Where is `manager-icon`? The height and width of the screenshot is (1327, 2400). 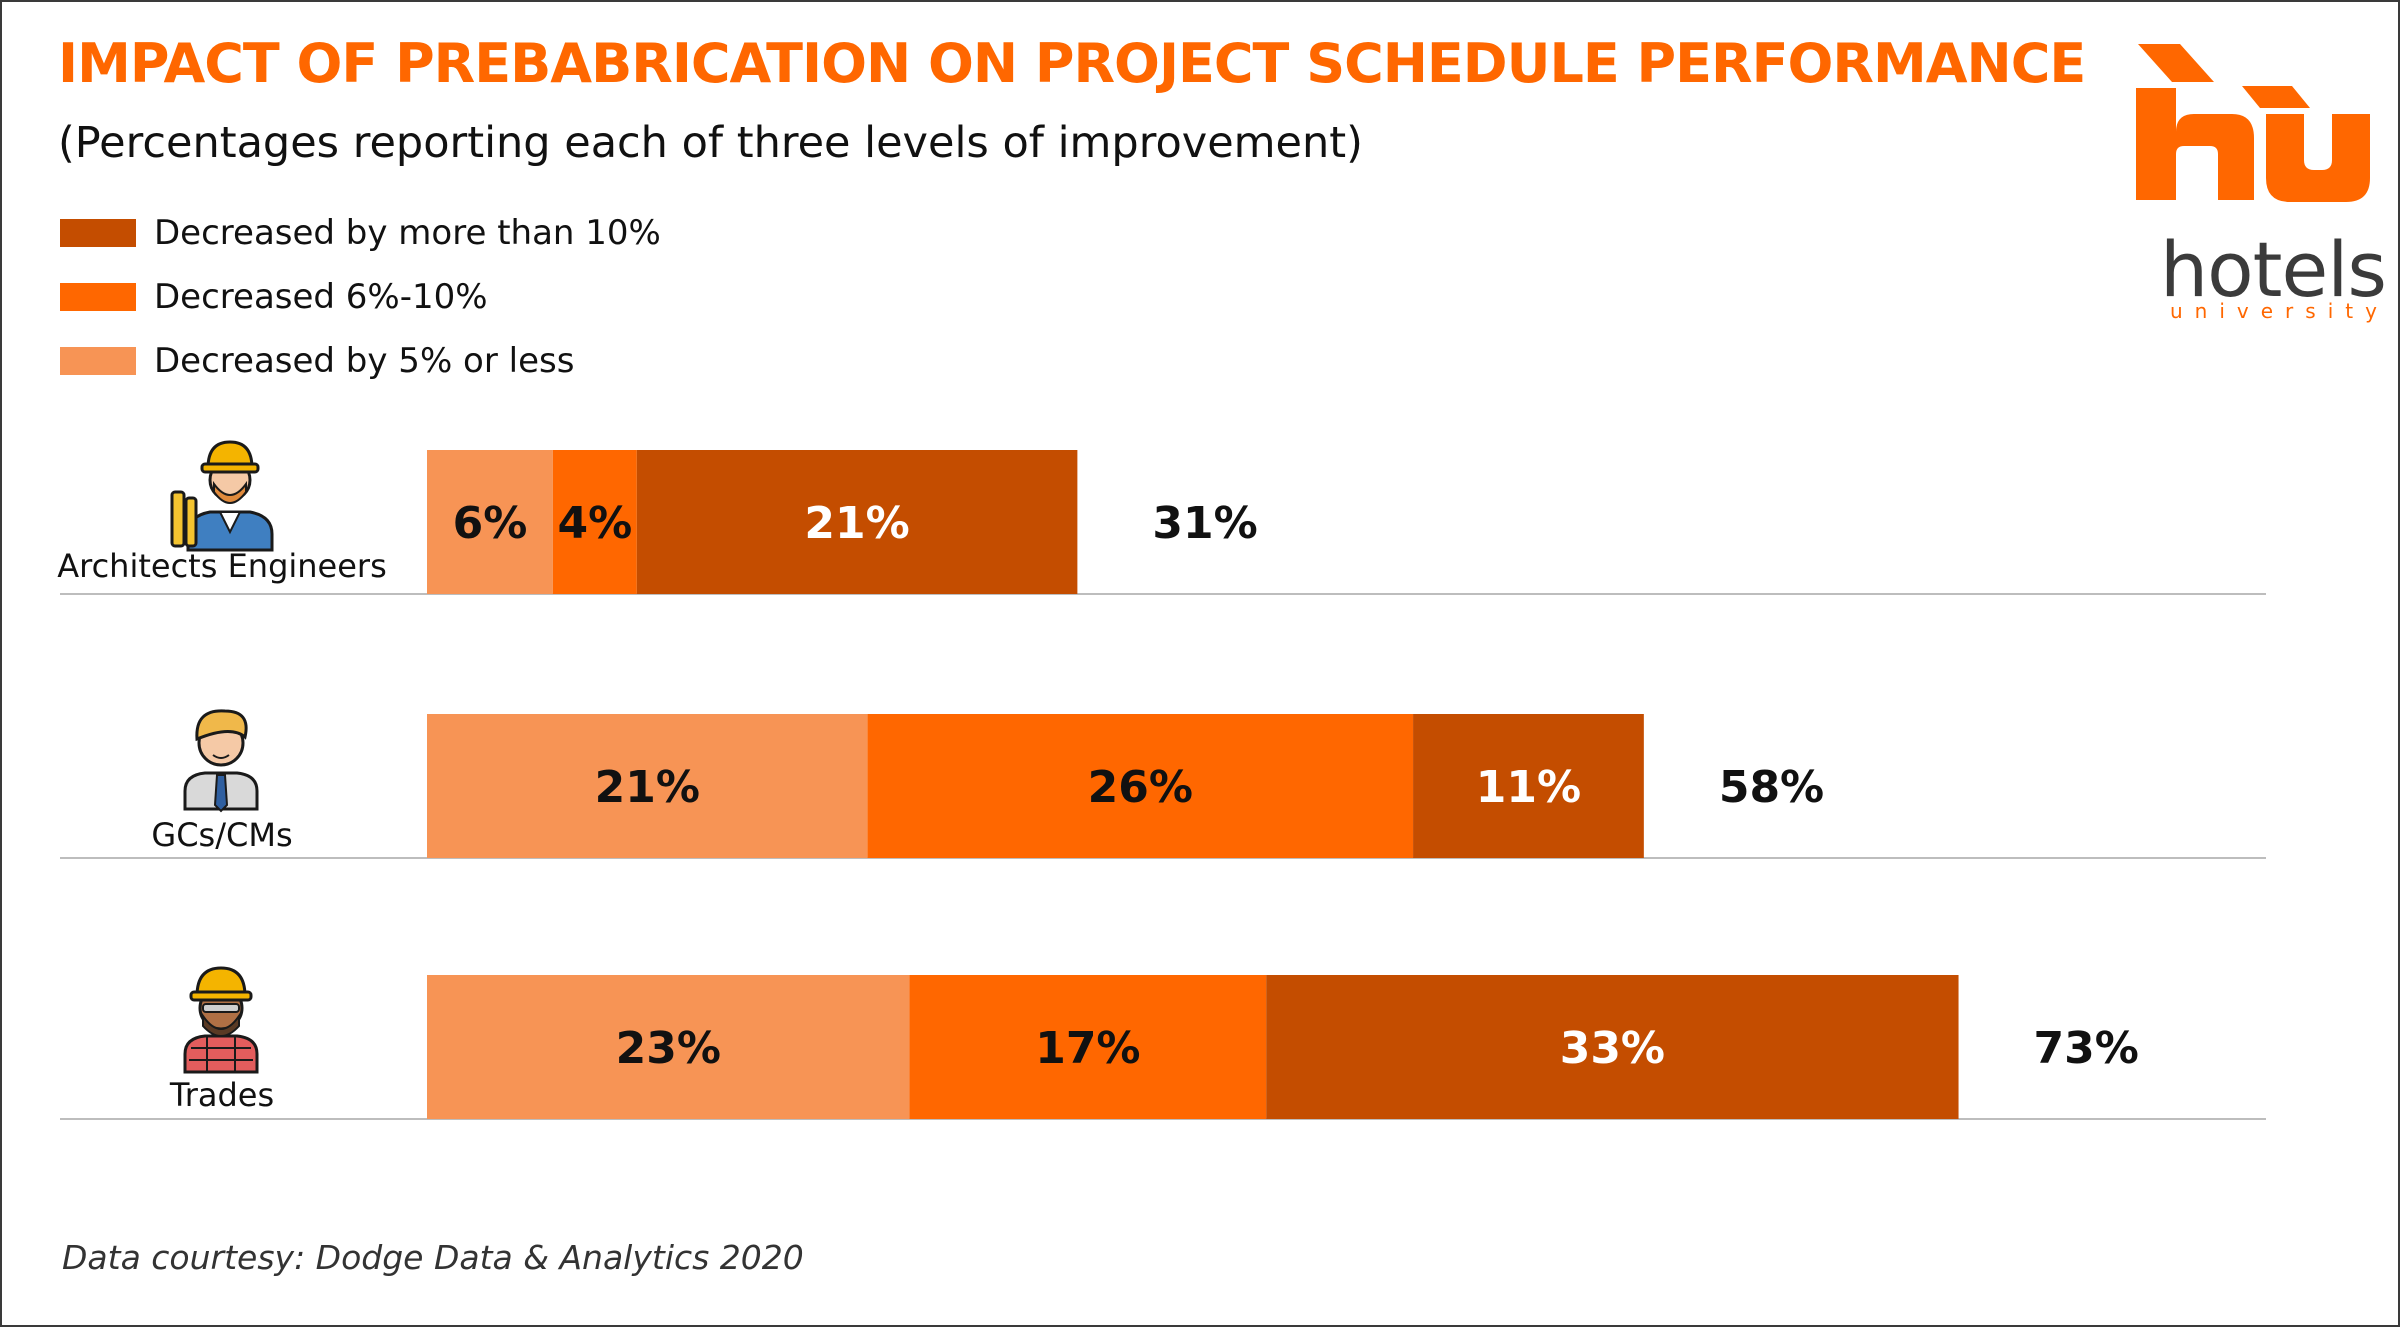
manager-icon is located at coordinates (221, 761).